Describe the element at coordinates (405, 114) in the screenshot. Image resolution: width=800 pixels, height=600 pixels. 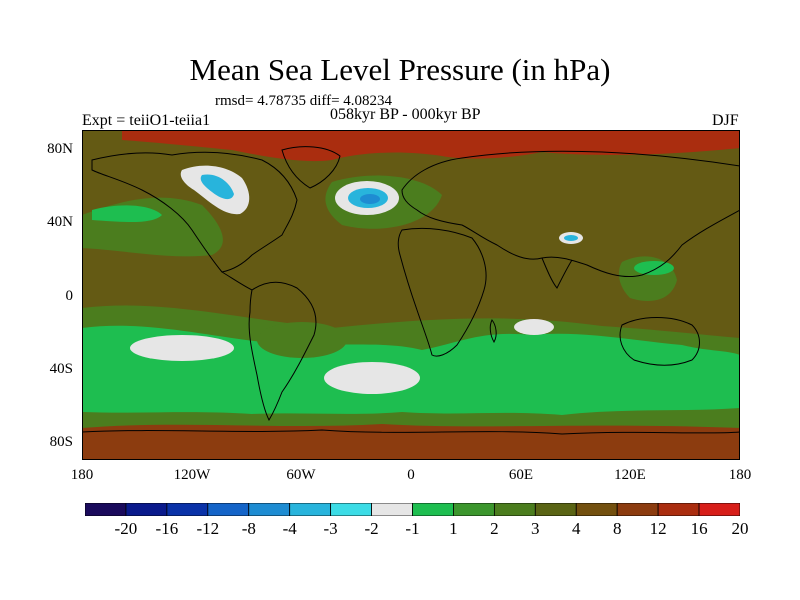
I see `period-label: 058kyr BP - 000kyr BP` at that location.